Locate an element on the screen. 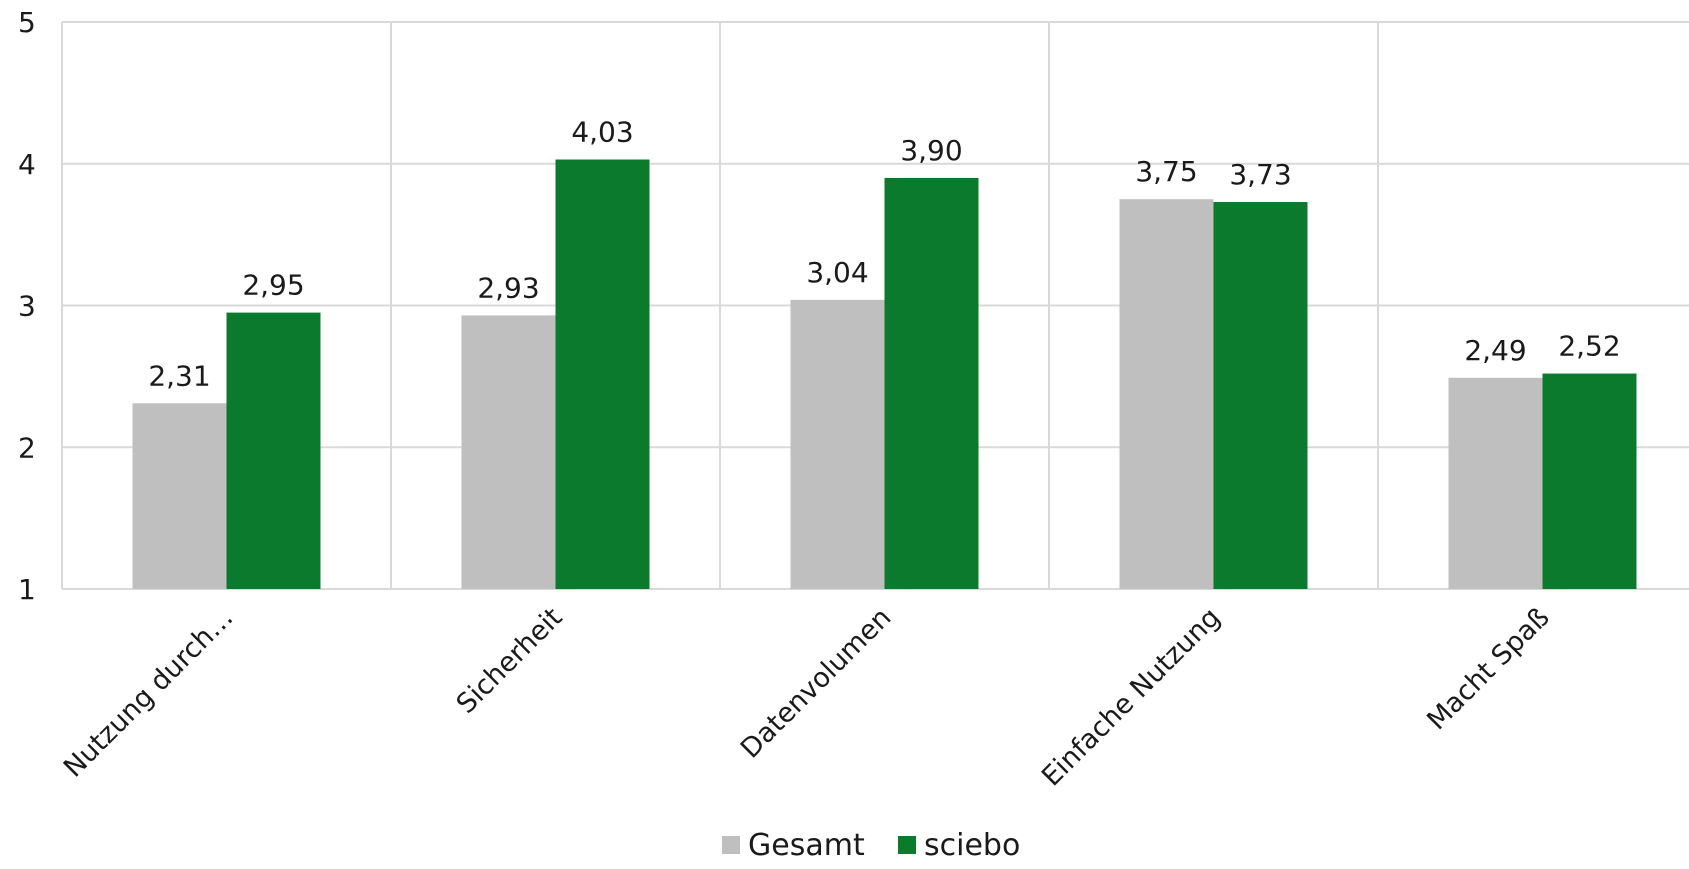 This screenshot has width=1689, height=869. y-axis-tick-labels: 1 2 3 4 5 is located at coordinates (27, 306).